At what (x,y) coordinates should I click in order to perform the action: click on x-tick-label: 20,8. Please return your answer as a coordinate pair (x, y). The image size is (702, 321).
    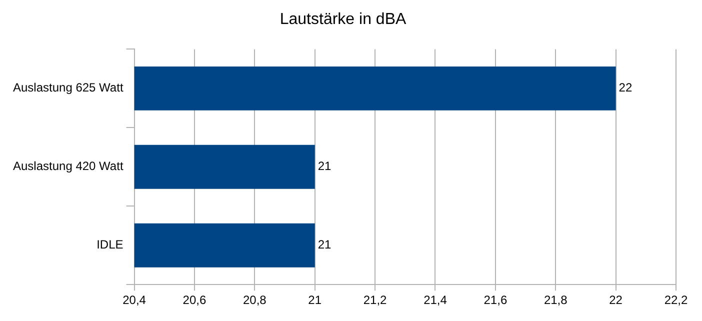
    Looking at the image, I should click on (254, 300).